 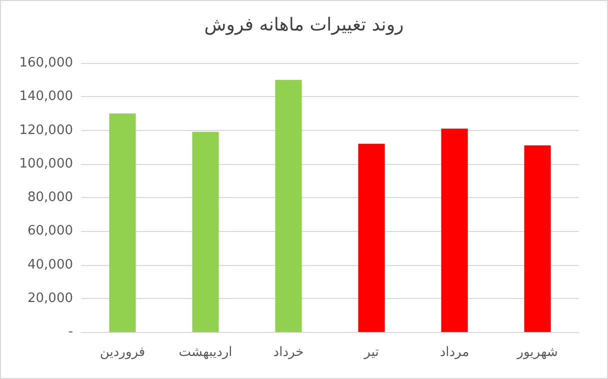 What do you see at coordinates (50, 298) in the screenshot?
I see `y-tick-label: 20,000` at bounding box center [50, 298].